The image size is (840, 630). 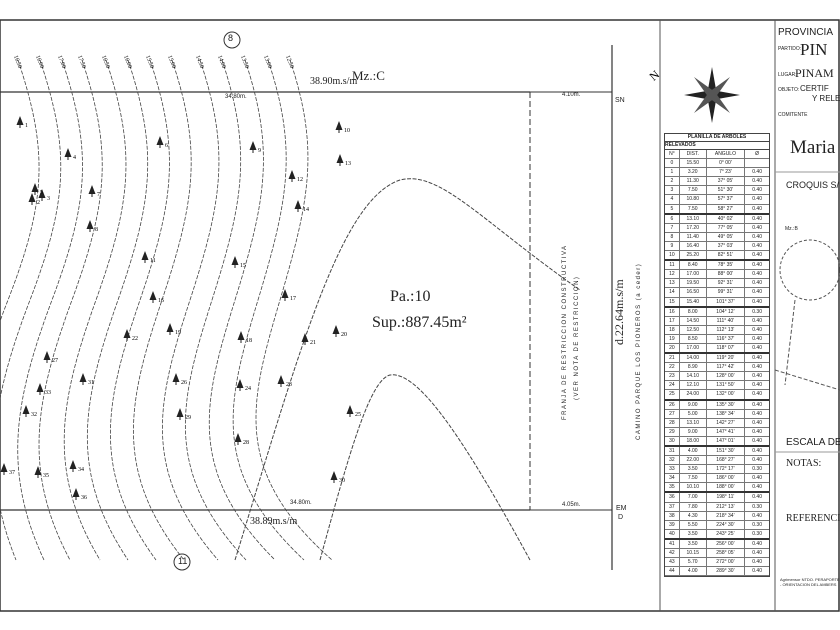 What do you see at coordinates (162, 142) in the screenshot?
I see `tree-icon: 6` at bounding box center [162, 142].